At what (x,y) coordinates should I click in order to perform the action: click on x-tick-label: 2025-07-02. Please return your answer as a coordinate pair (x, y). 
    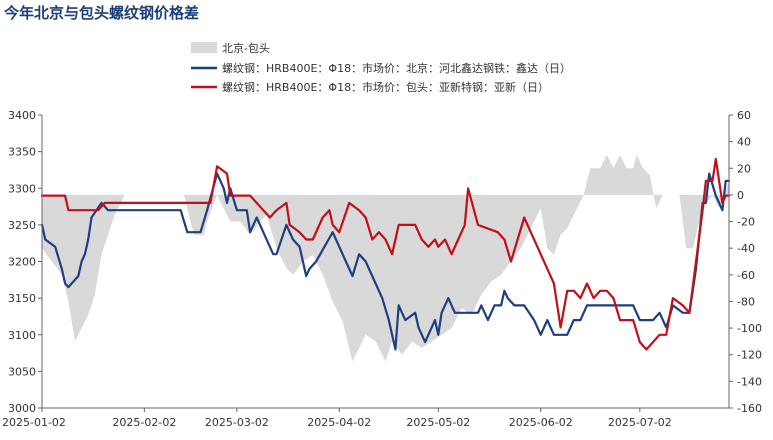
    Looking at the image, I should click on (640, 422).